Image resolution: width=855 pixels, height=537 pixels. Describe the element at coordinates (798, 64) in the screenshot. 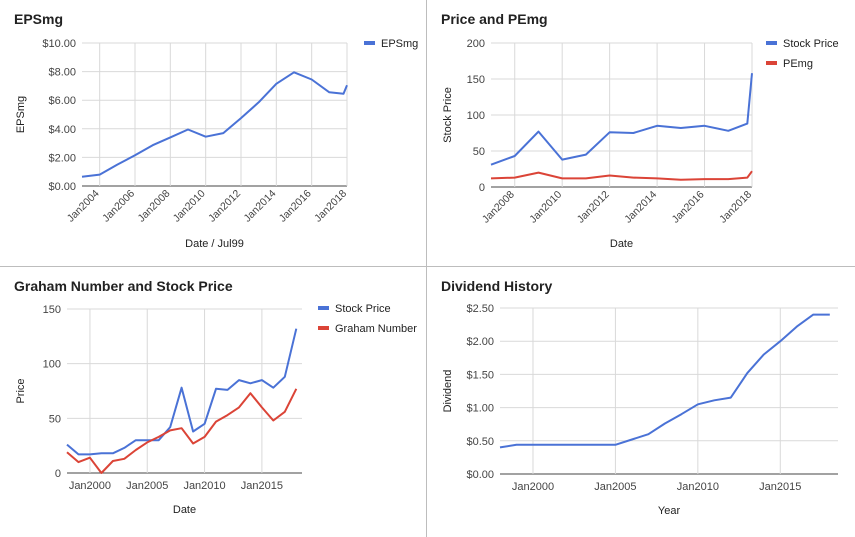

I see `legend-label: PEmg` at that location.